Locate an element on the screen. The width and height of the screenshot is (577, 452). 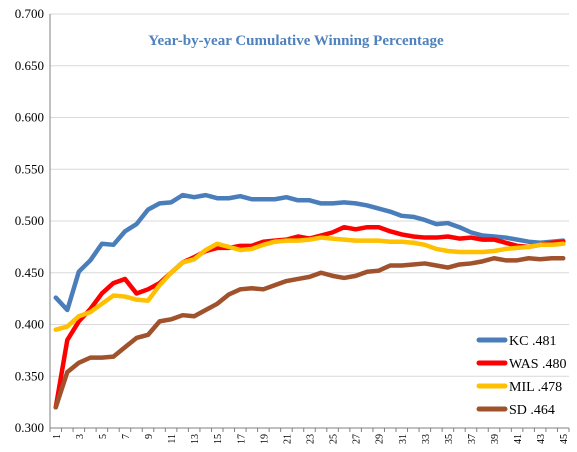
legend-label: SD .464 is located at coordinates (532, 410).